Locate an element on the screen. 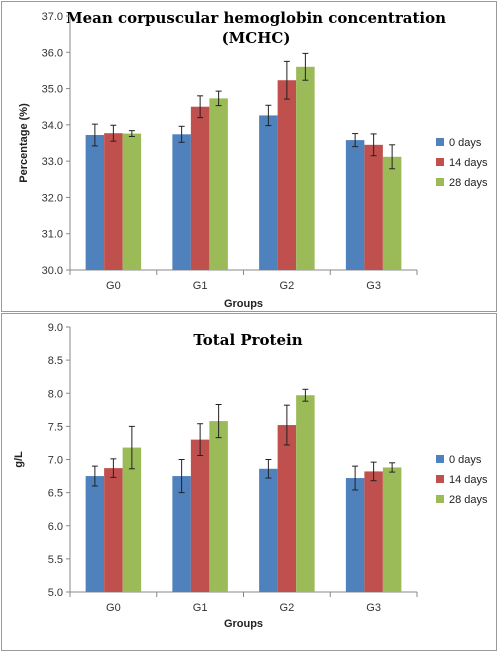 This screenshot has width=500, height=654. chart-title: Total Protein is located at coordinates (247, 340).